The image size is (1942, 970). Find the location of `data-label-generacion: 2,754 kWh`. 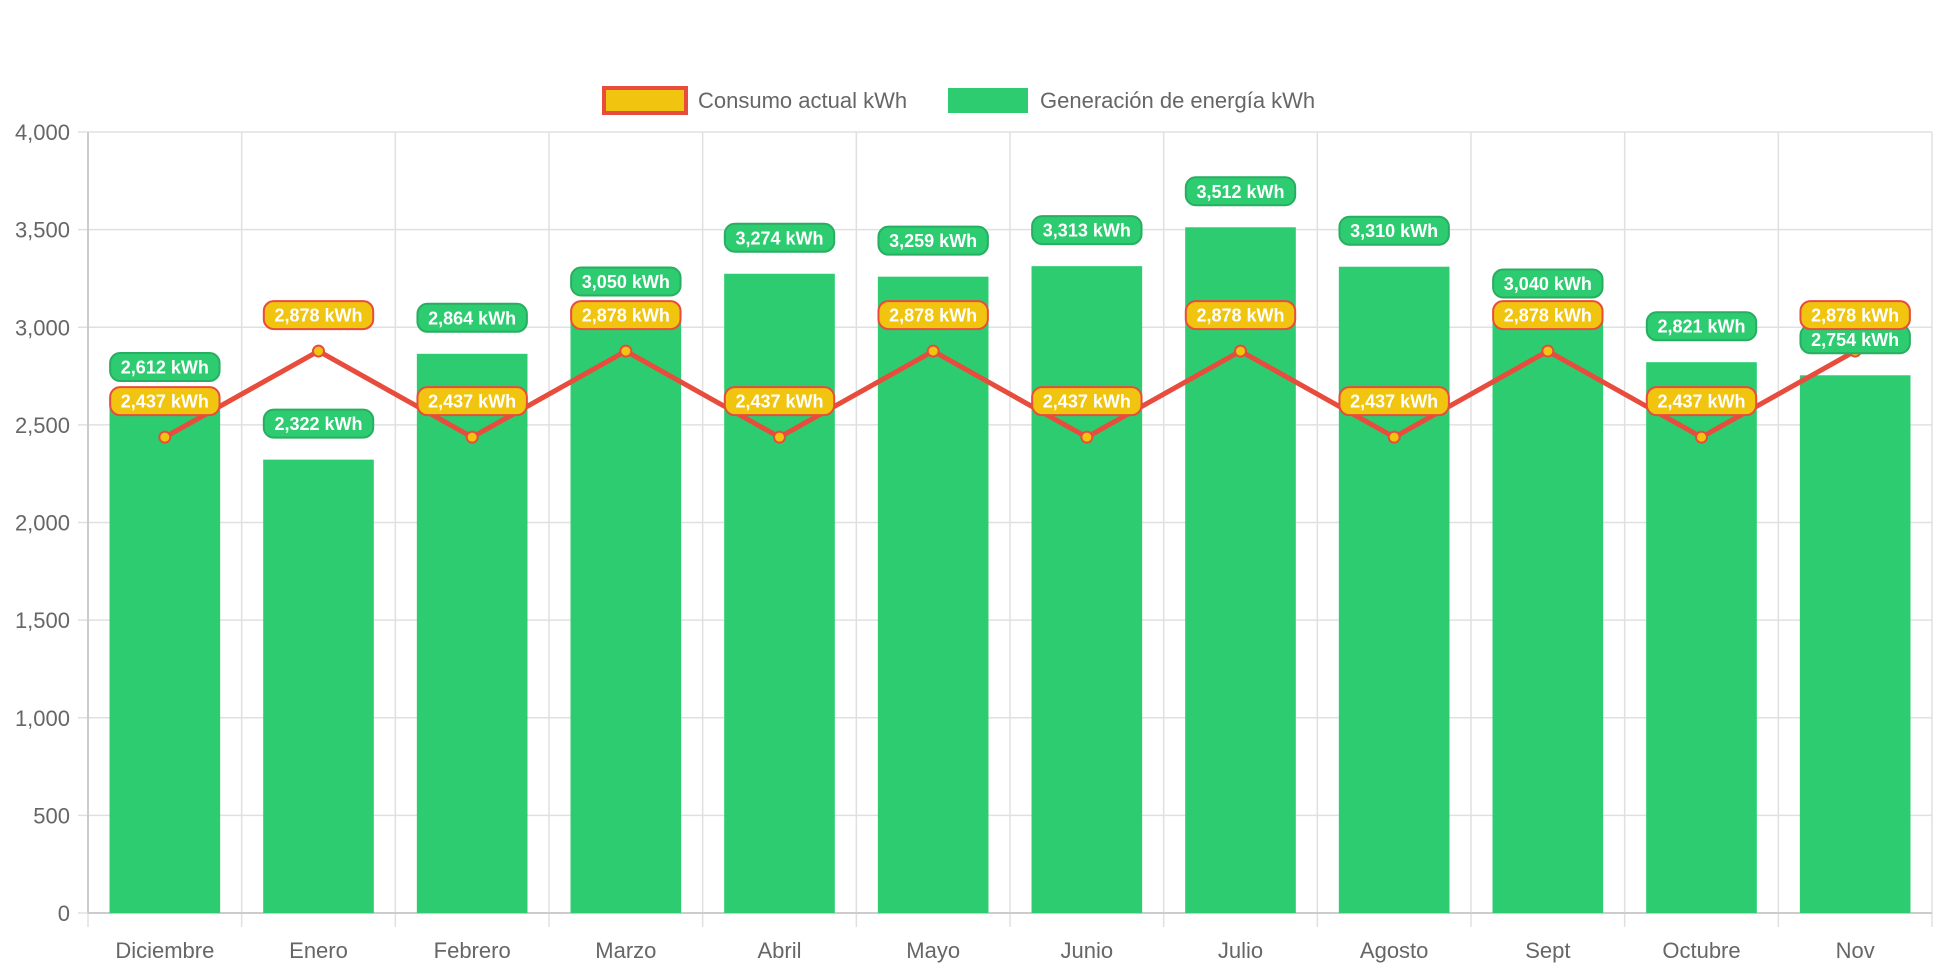

data-label-generacion: 2,754 kWh is located at coordinates (1855, 339).